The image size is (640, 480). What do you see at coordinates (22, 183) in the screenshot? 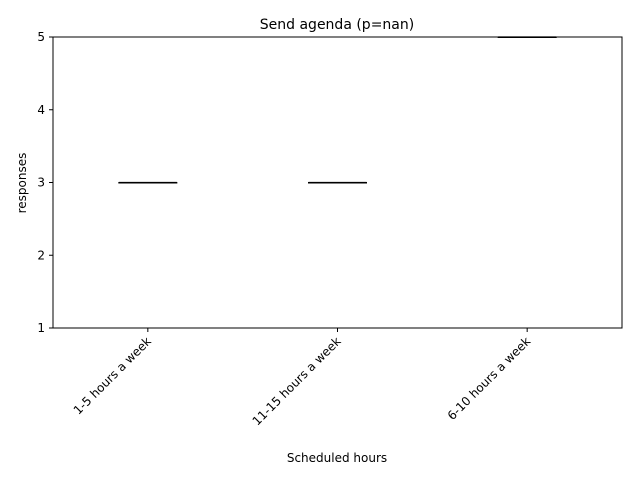
I see `y-axis-label: responses` at bounding box center [22, 183].